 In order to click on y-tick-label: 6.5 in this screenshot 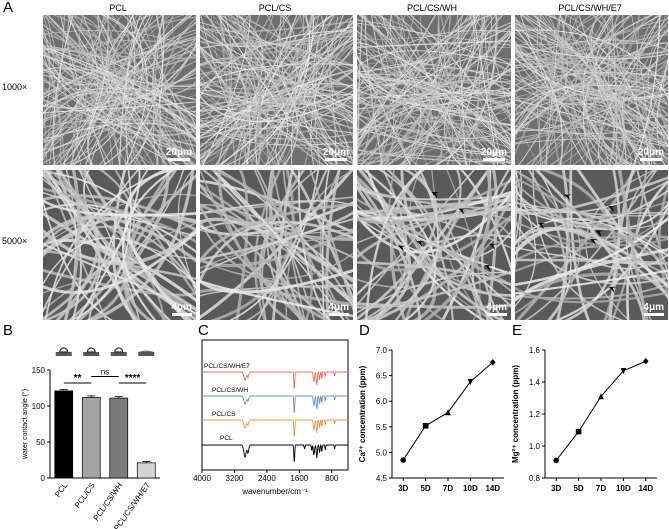, I will do `click(382, 376)`.